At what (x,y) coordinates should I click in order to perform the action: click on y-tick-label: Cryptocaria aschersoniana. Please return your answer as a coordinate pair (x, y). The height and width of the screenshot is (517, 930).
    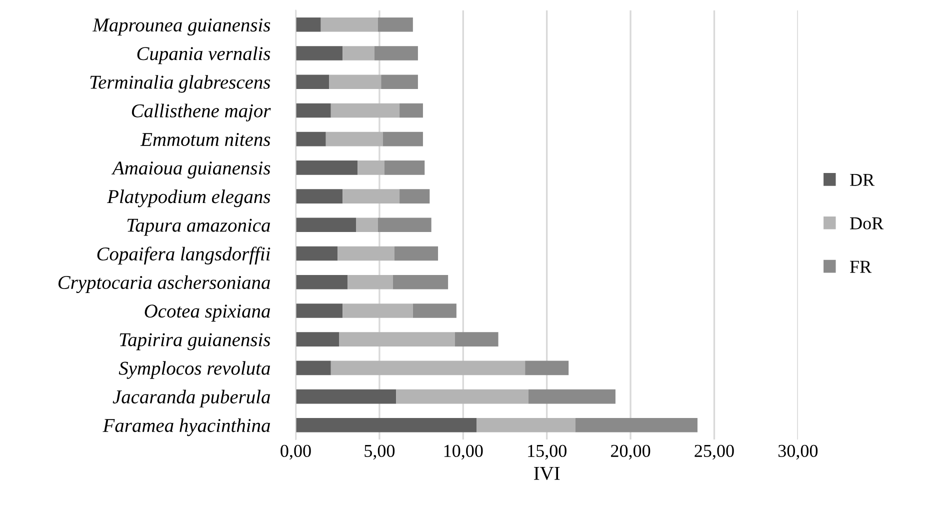
    Looking at the image, I should click on (164, 284).